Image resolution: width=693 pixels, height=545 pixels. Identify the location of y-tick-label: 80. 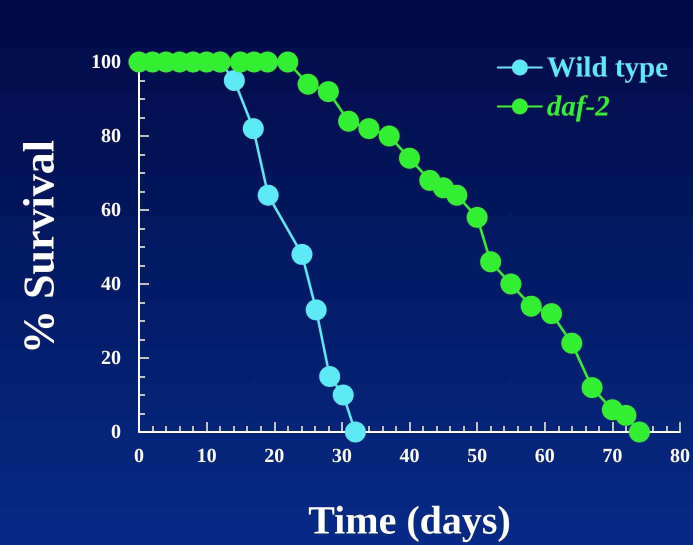
(111, 136).